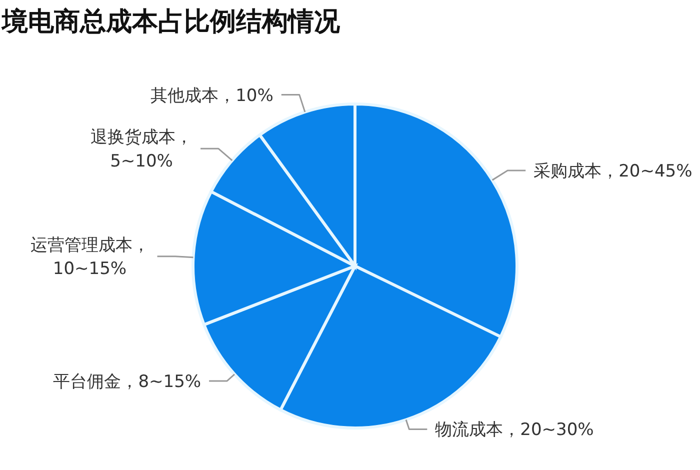  I want to click on slice-label: 平台佣金，8~15%, so click(127, 382).